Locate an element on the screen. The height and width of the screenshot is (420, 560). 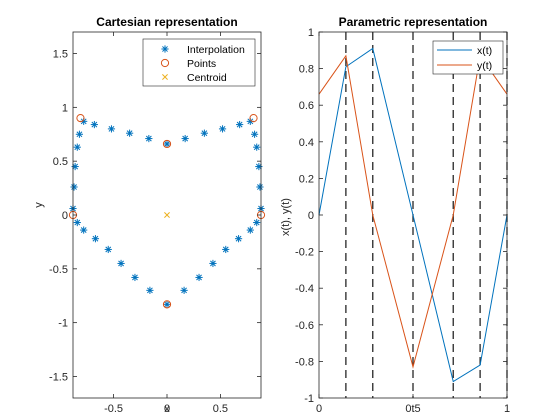
legend-x is located at coordinates (165, 77).